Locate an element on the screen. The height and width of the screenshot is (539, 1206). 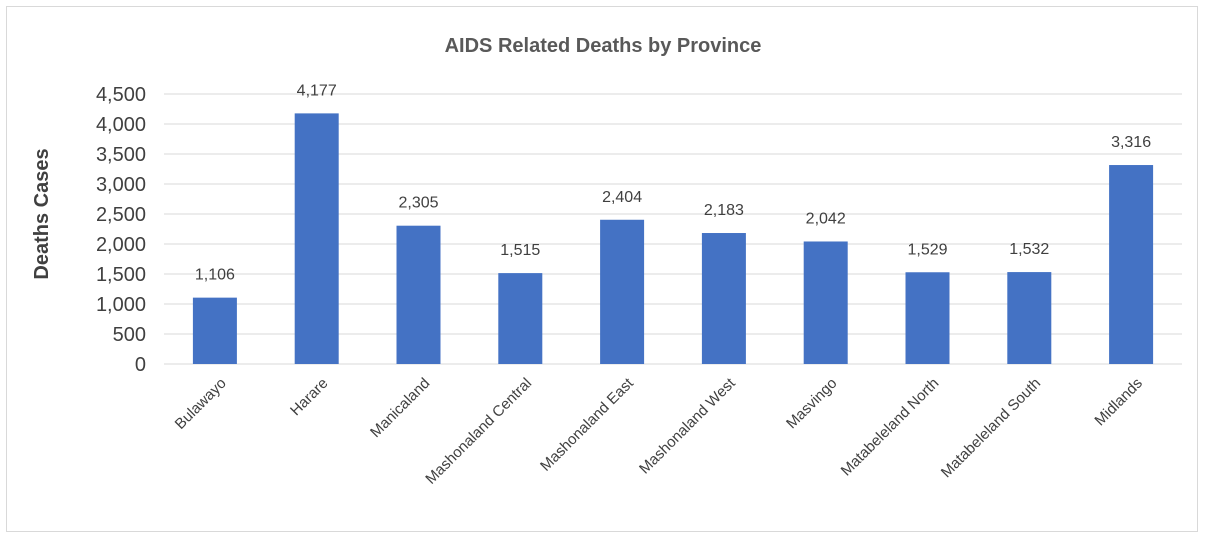
data-label: 3,316 is located at coordinates (1131, 142).